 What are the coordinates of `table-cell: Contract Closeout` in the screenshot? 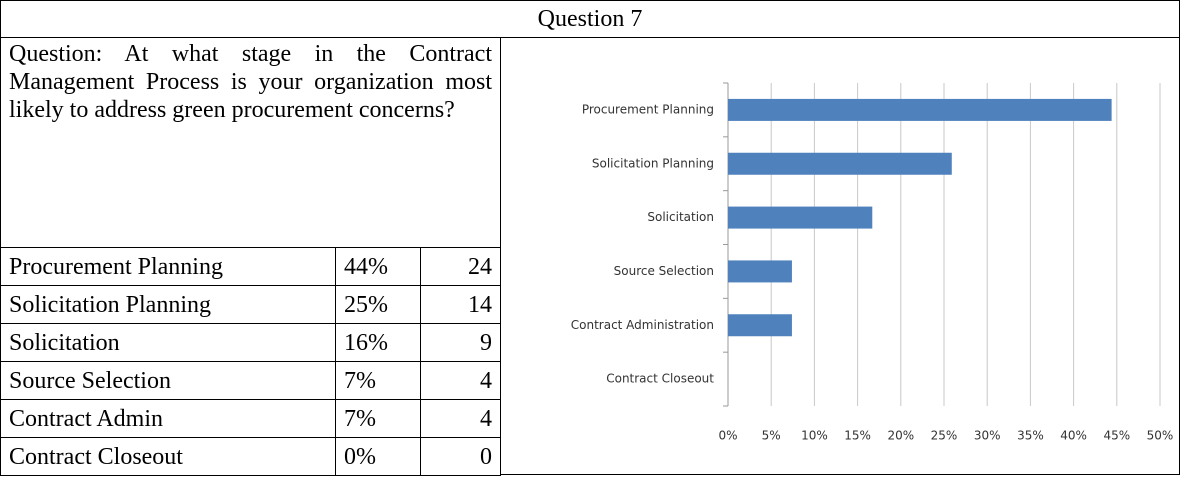 It's located at (168, 456).